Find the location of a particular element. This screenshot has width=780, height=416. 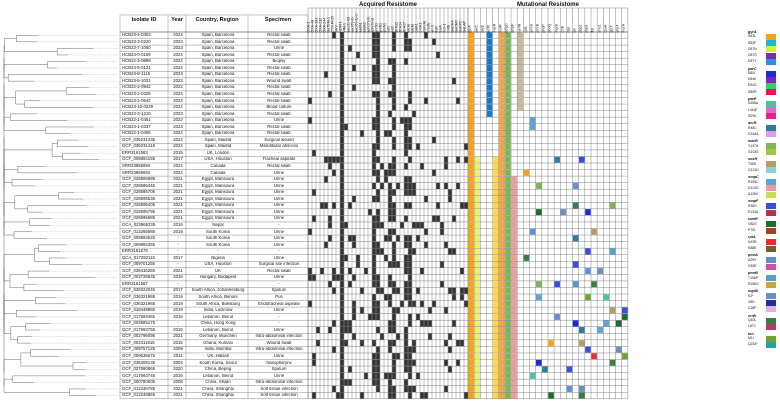

country: South Korea, Seoul is located at coordinates (218, 362).